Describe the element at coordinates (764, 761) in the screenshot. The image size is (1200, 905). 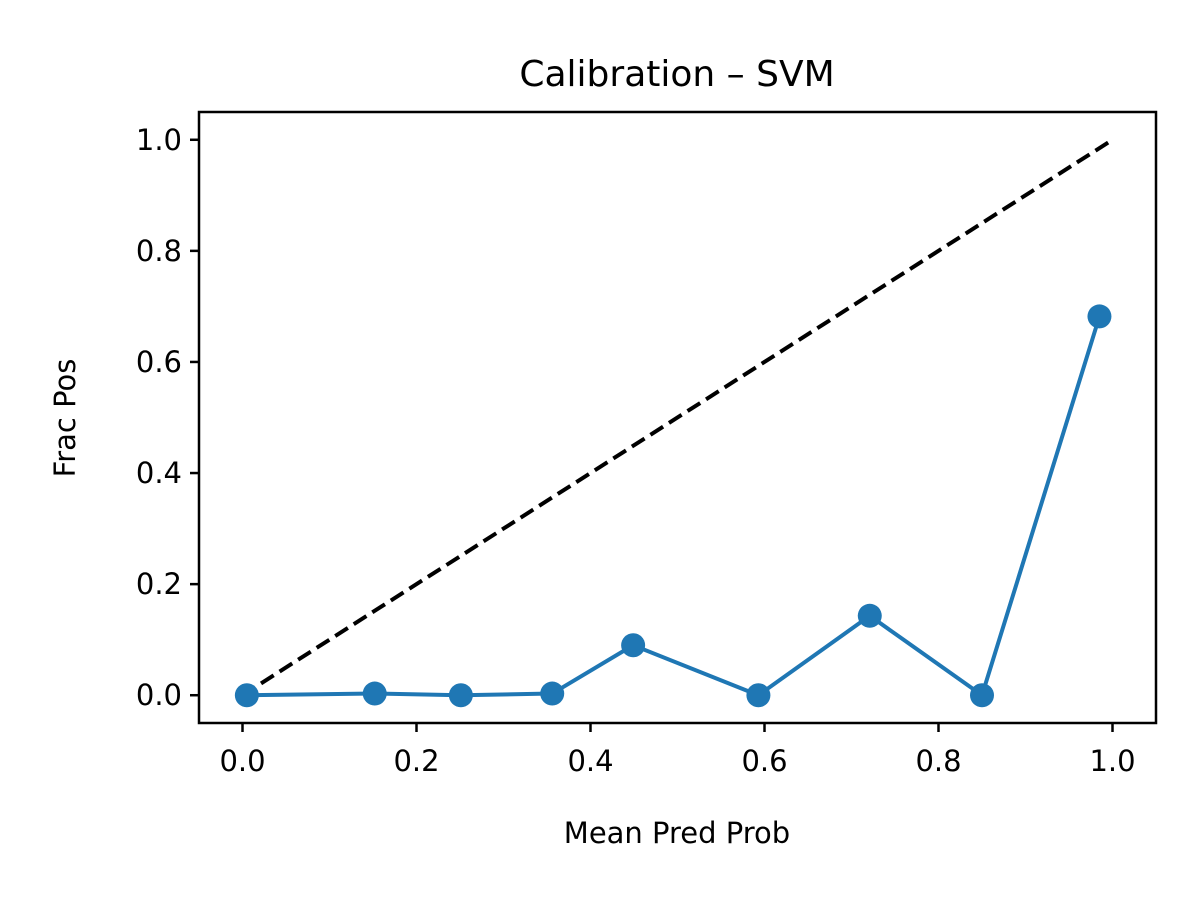
I see `x-tick-label: 0.6` at that location.